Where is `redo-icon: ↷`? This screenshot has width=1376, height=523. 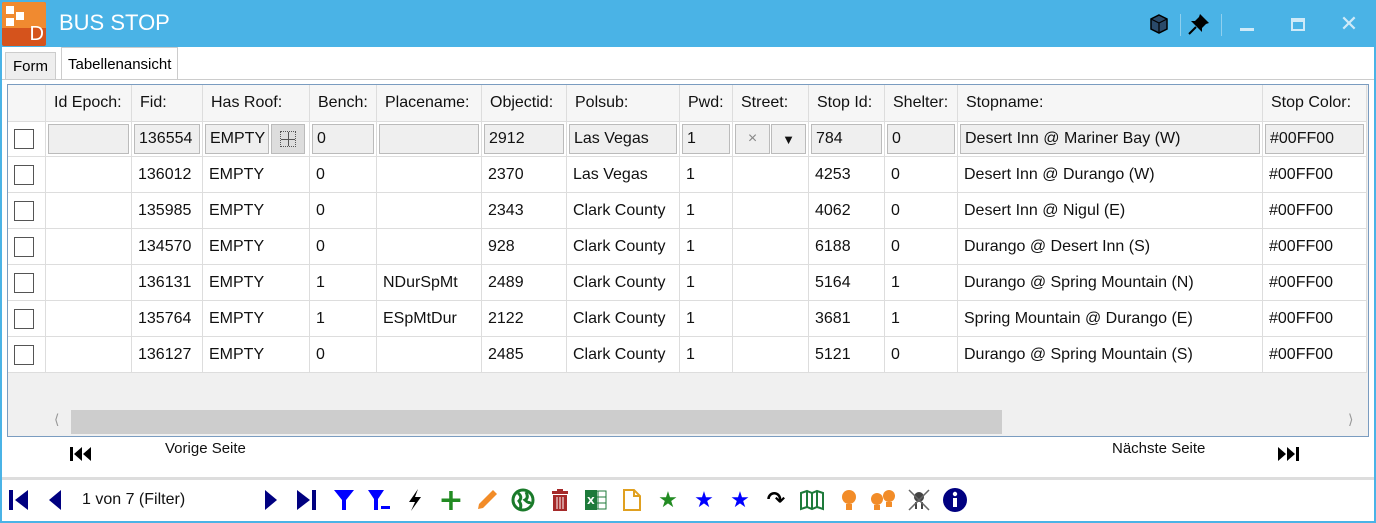
redo-icon: ↷ is located at coordinates (776, 500).